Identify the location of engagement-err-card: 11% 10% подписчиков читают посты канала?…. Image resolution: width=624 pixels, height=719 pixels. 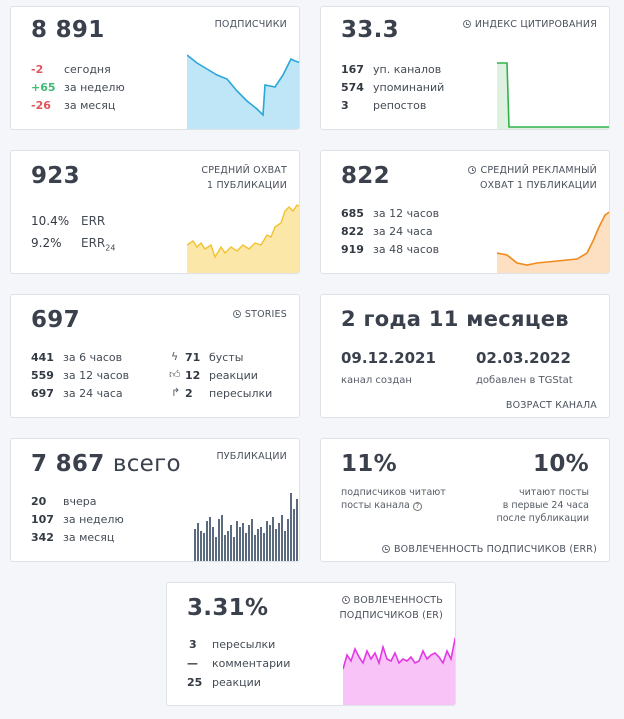
(465, 500).